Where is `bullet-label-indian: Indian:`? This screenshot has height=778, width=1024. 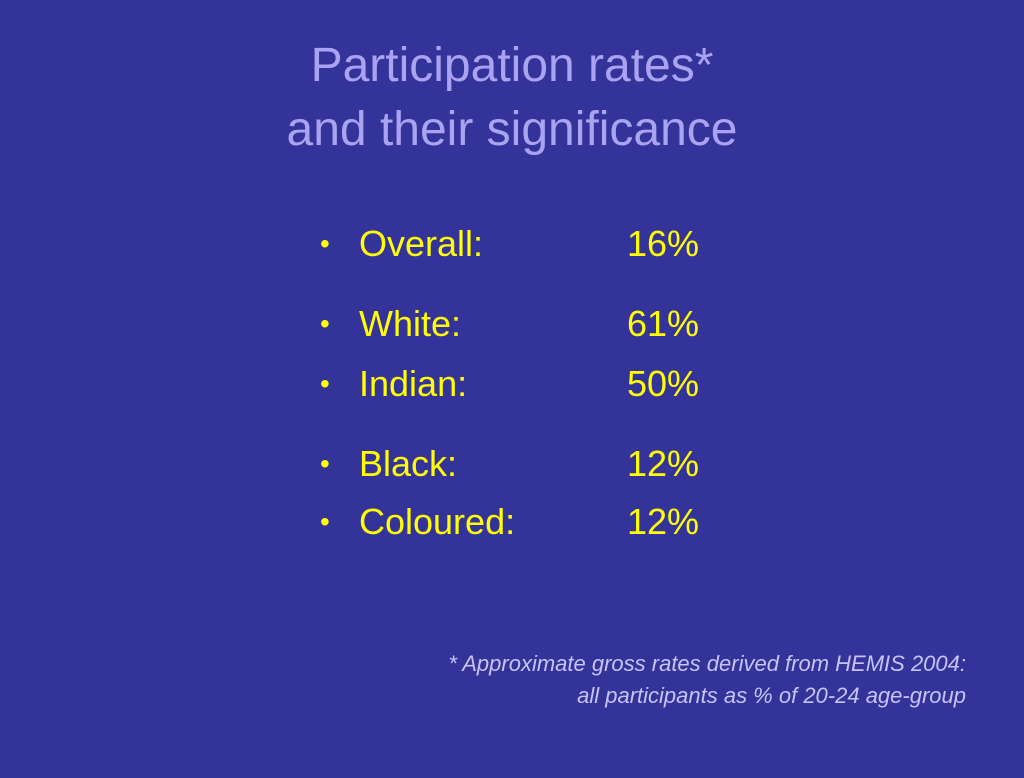
bullet-label-indian: Indian: is located at coordinates (413, 383).